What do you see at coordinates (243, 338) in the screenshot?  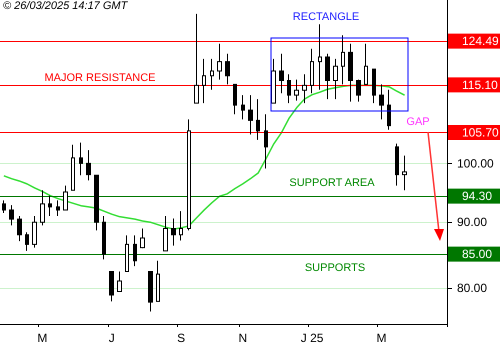 I see `x-tick-label: N` at bounding box center [243, 338].